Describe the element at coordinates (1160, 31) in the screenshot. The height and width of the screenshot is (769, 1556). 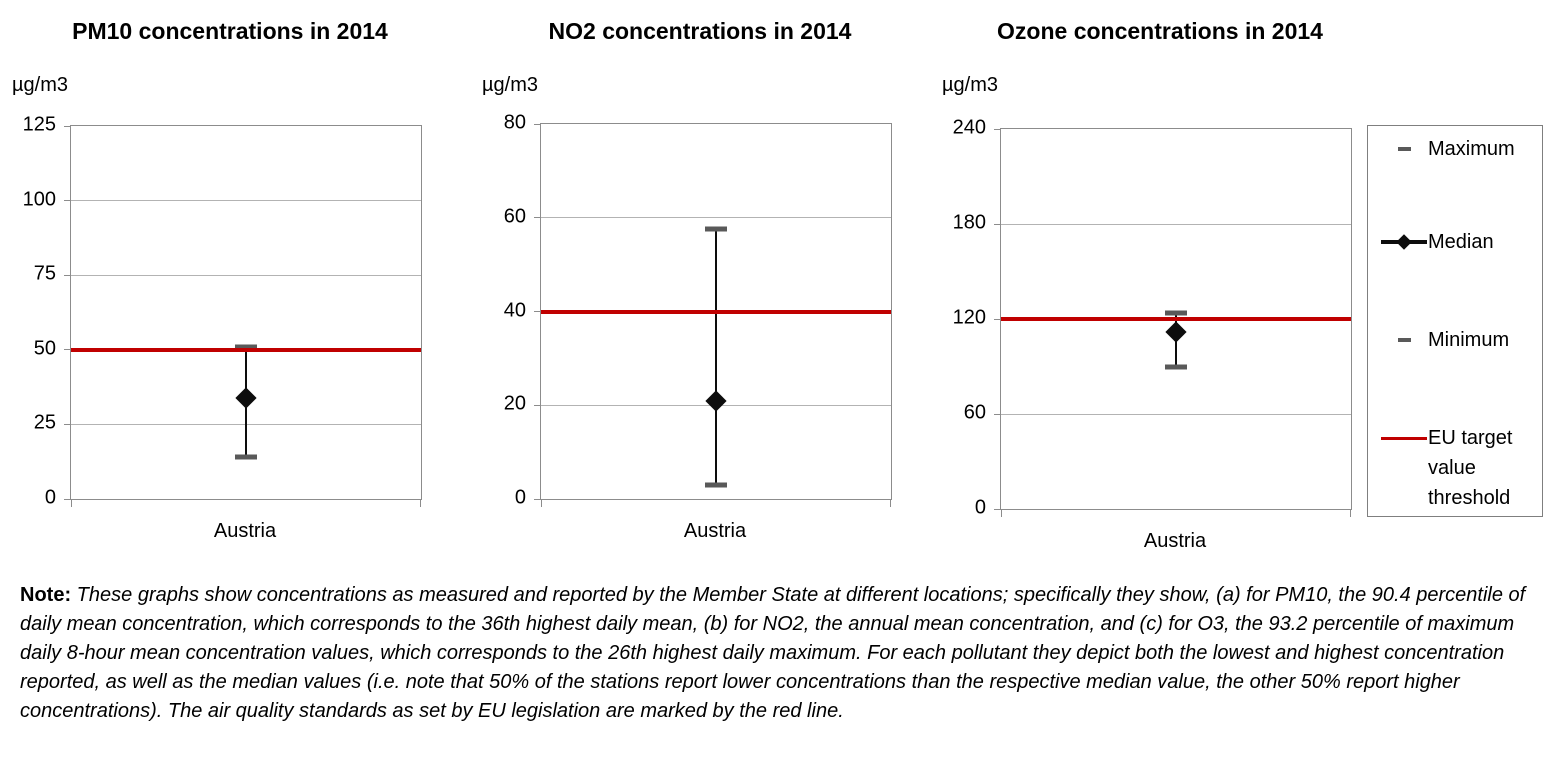
I see `chart-title: Ozone concentrations in 2014` at that location.